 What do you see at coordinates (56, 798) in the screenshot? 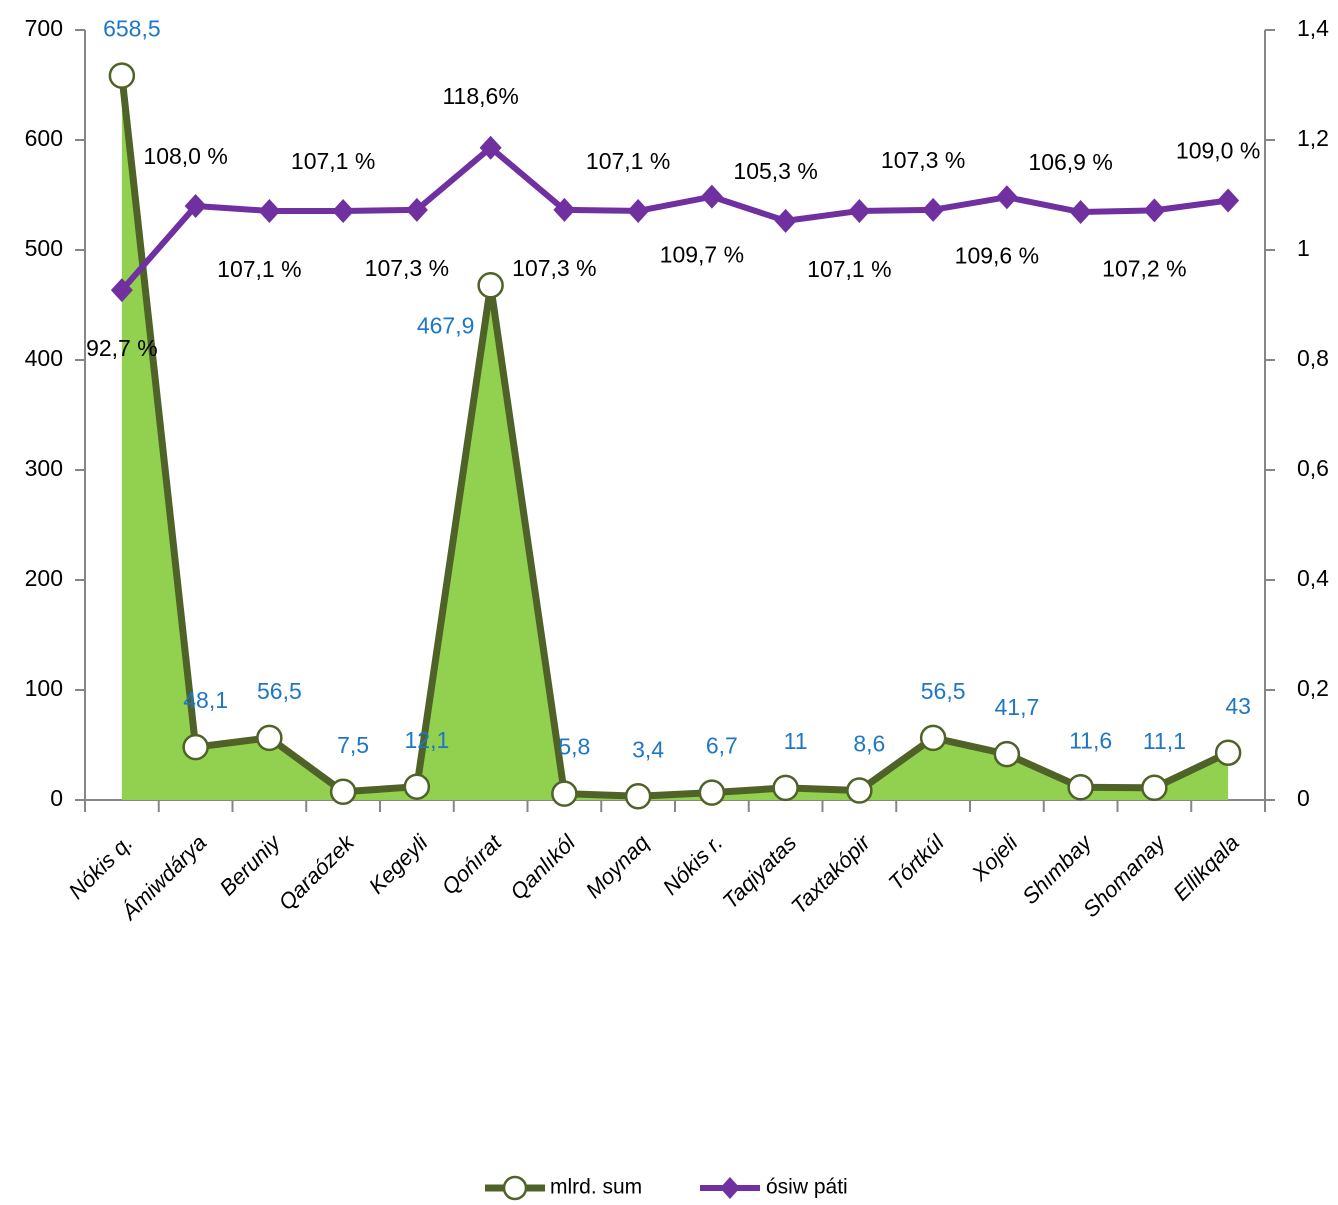
I see `y-tick-label: 0` at bounding box center [56, 798].